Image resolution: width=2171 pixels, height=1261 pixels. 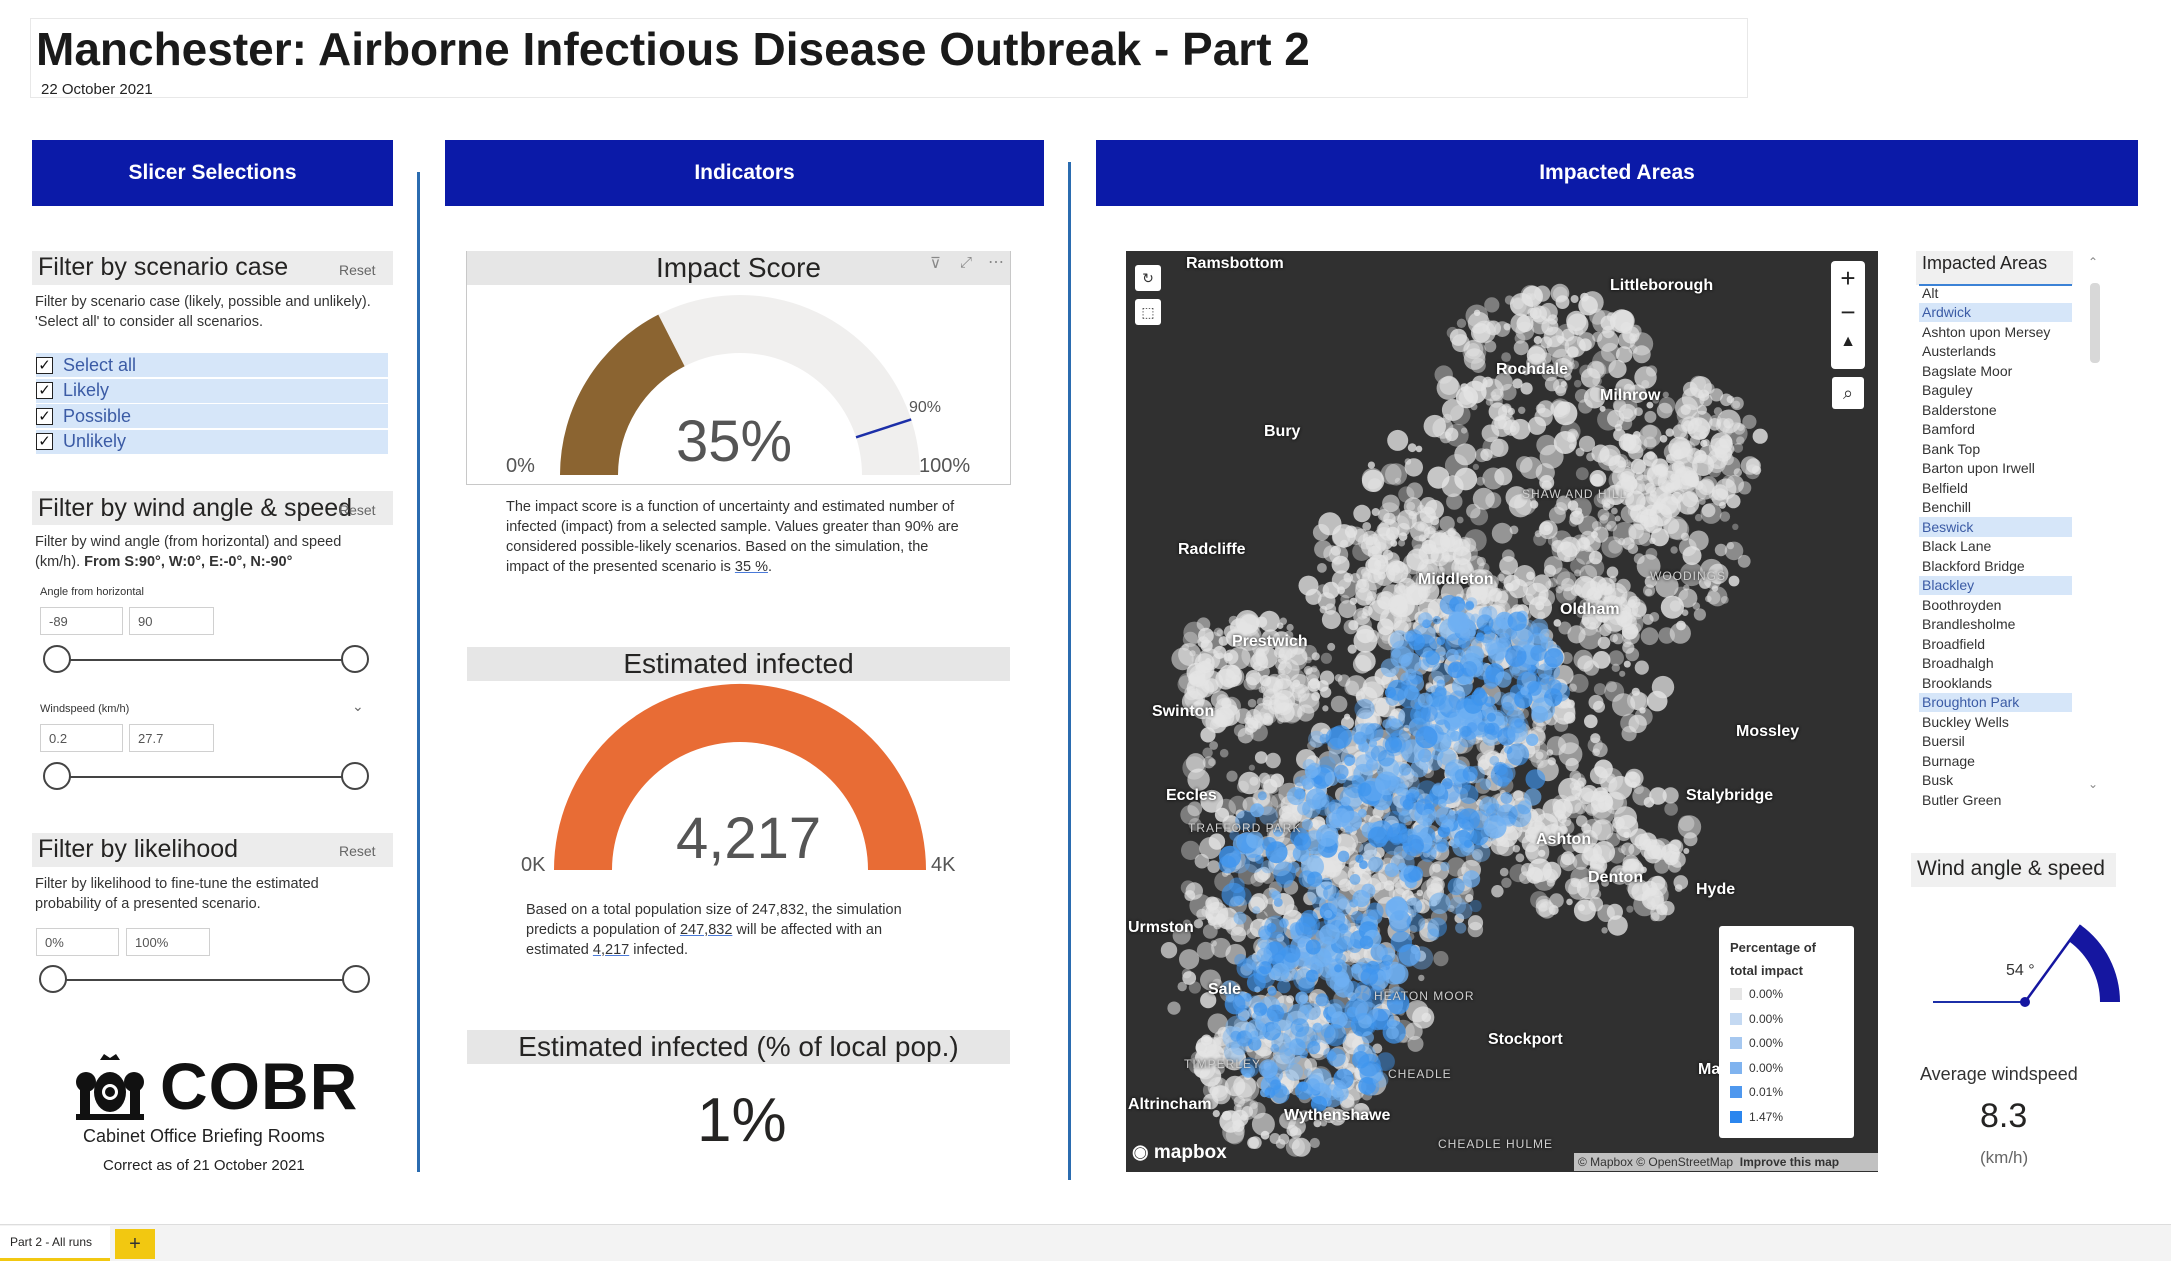 I want to click on speed-min-input: 0.2, so click(x=81, y=738).